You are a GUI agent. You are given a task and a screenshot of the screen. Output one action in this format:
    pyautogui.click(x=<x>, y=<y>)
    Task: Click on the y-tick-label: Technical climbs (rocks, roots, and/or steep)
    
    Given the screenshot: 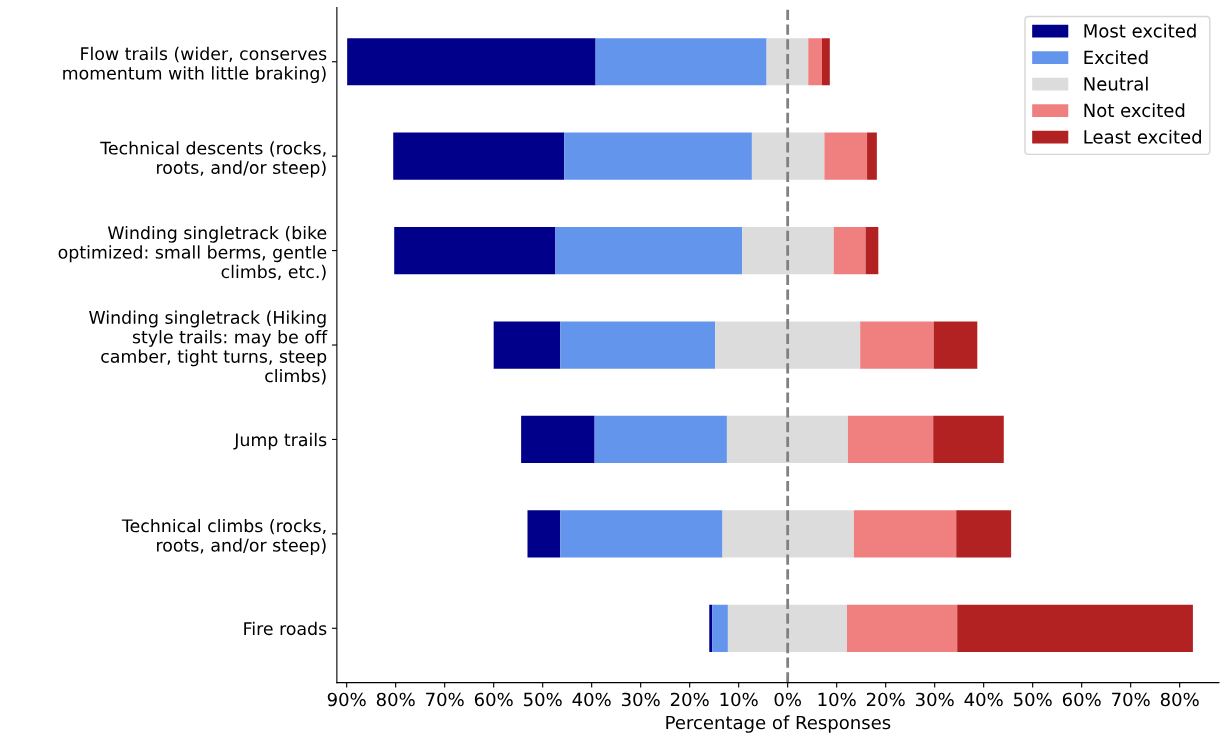 What is the action you would take?
    pyautogui.click(x=223, y=537)
    